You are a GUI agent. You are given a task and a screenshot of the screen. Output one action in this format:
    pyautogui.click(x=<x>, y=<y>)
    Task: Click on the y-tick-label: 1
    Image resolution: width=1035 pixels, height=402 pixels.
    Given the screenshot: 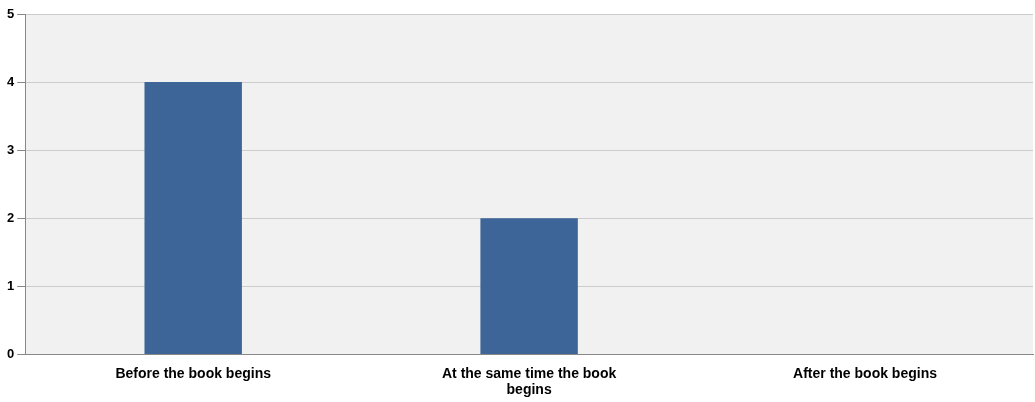 What is the action you would take?
    pyautogui.click(x=11, y=285)
    